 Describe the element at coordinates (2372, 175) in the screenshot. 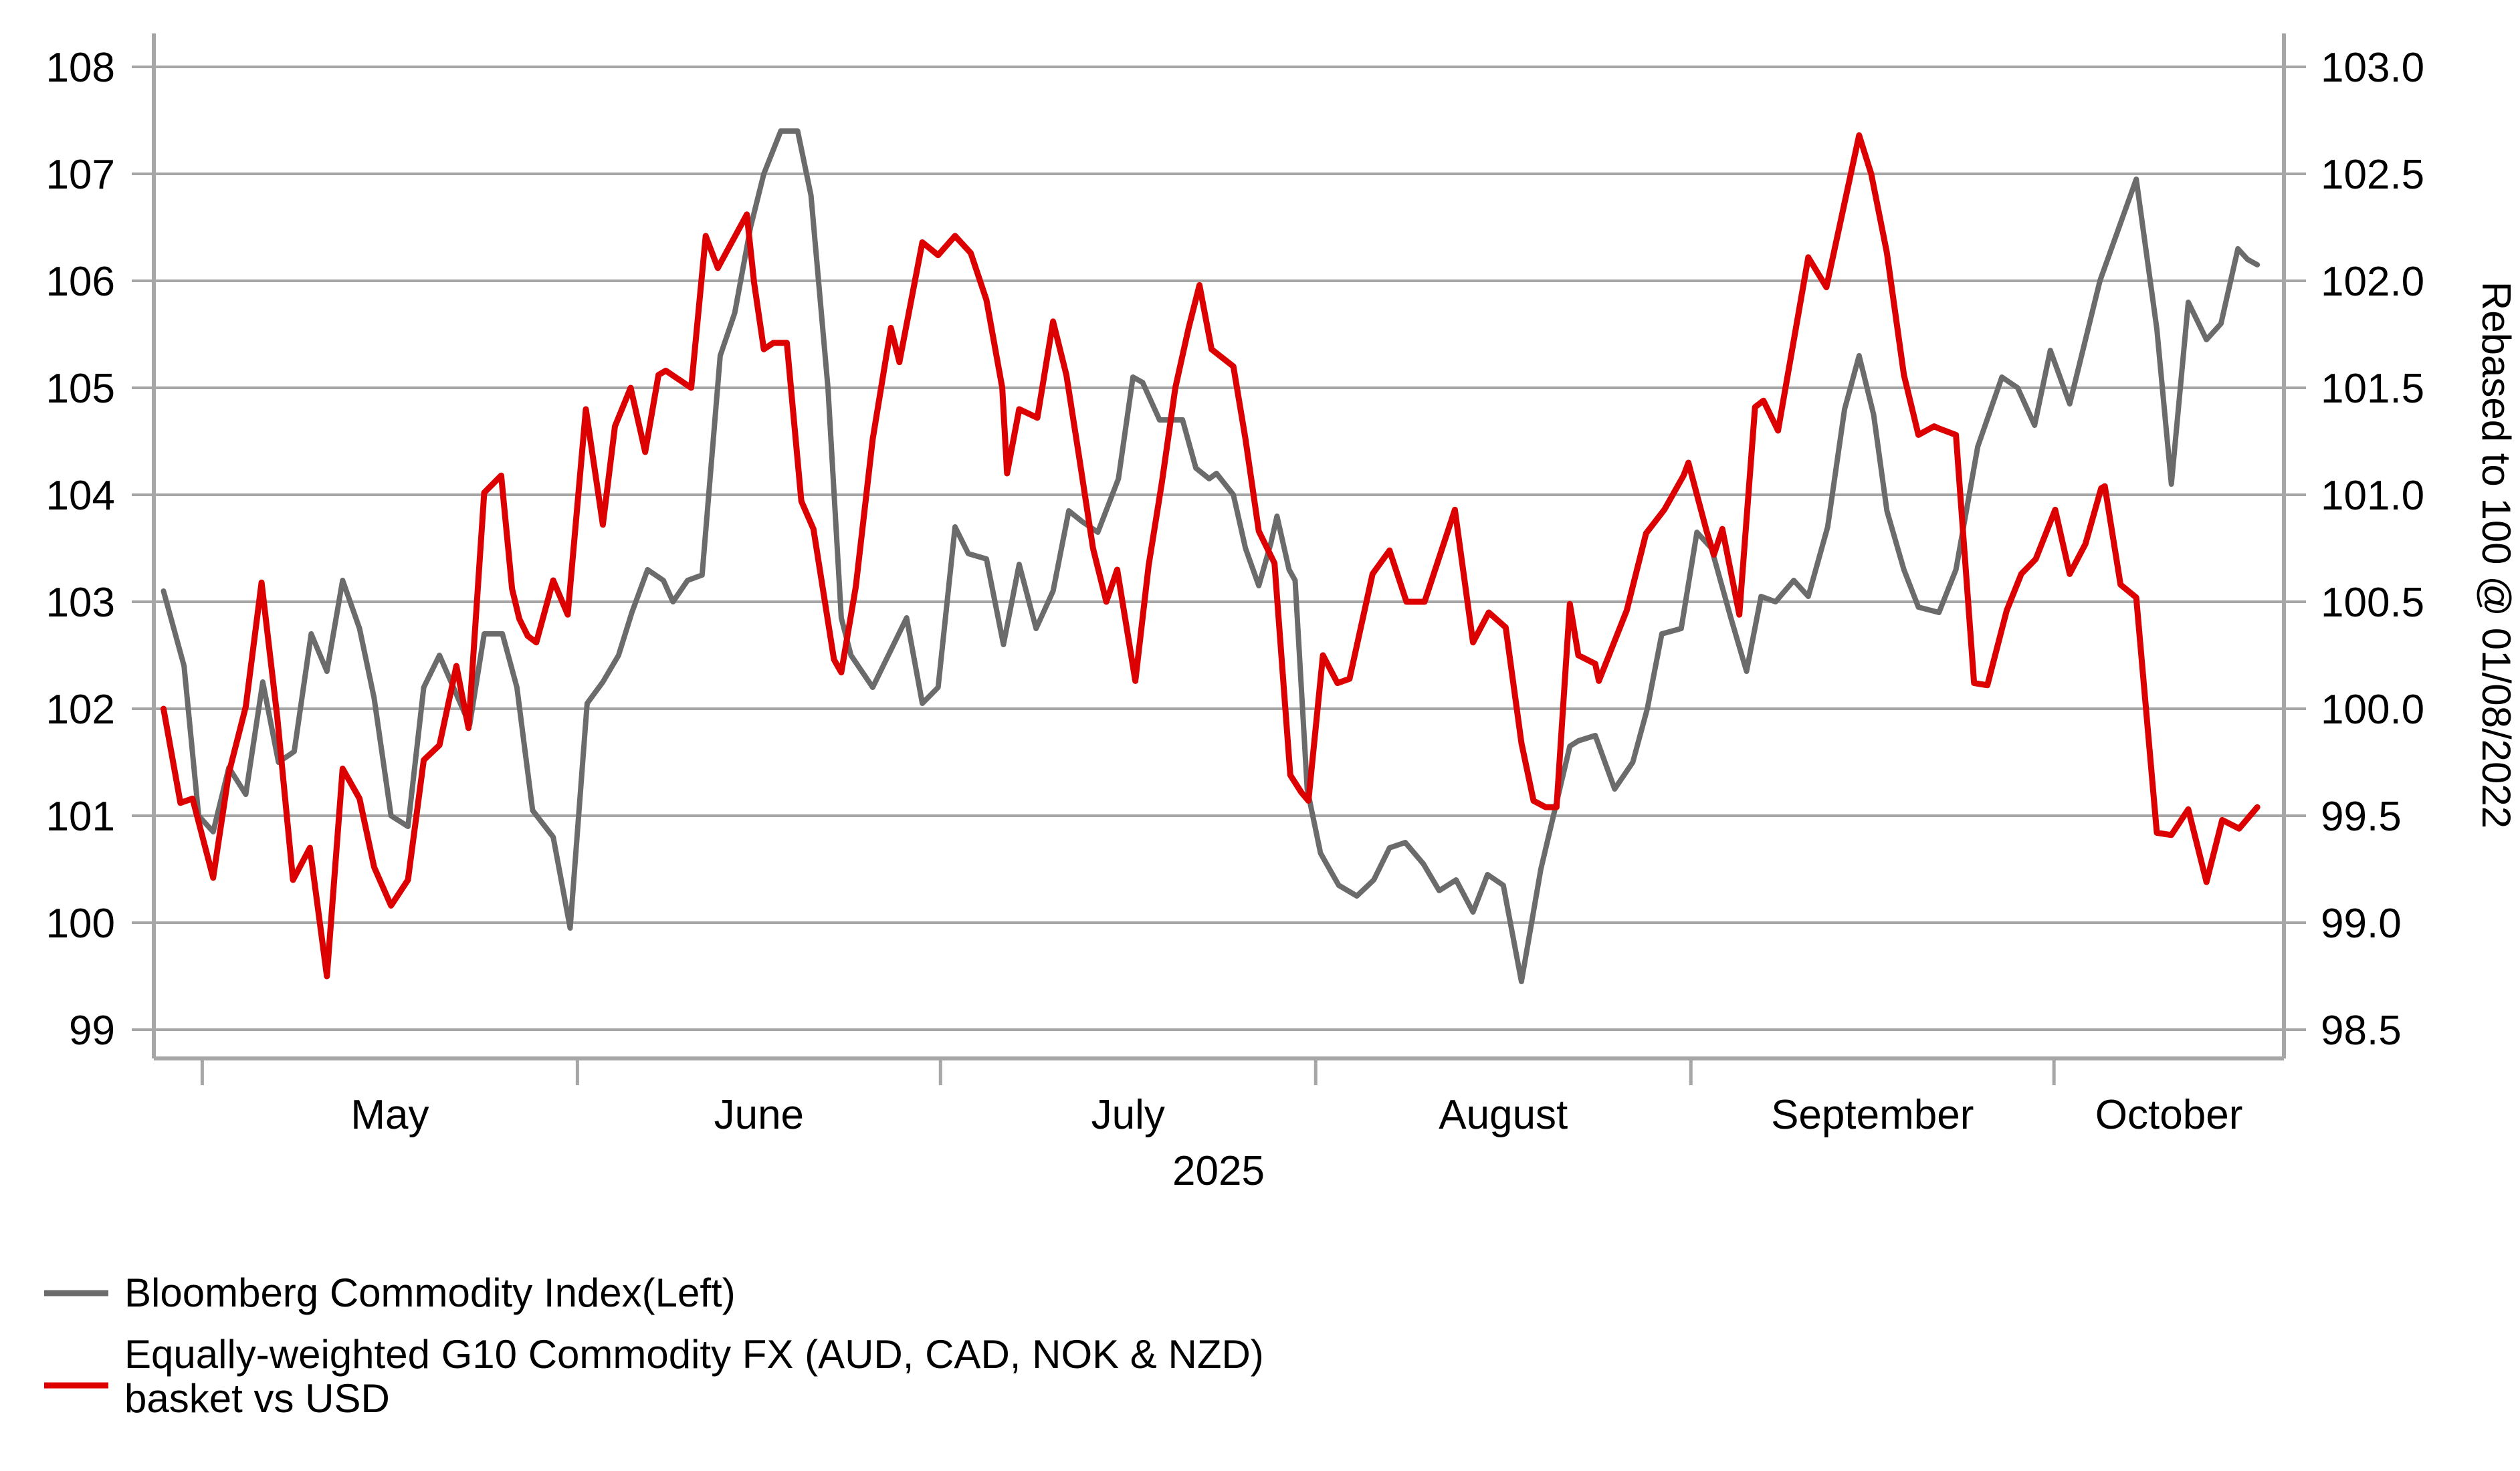

I see `right-tick-label: 102.5` at that location.